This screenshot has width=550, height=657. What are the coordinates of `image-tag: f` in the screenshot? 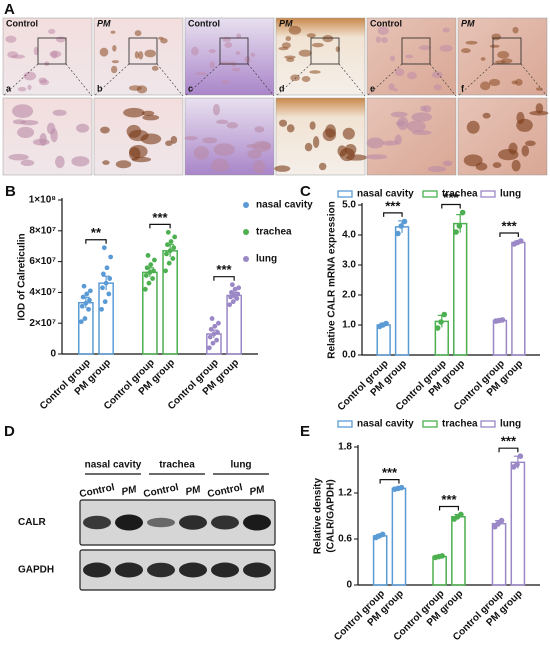 It's located at (463, 88).